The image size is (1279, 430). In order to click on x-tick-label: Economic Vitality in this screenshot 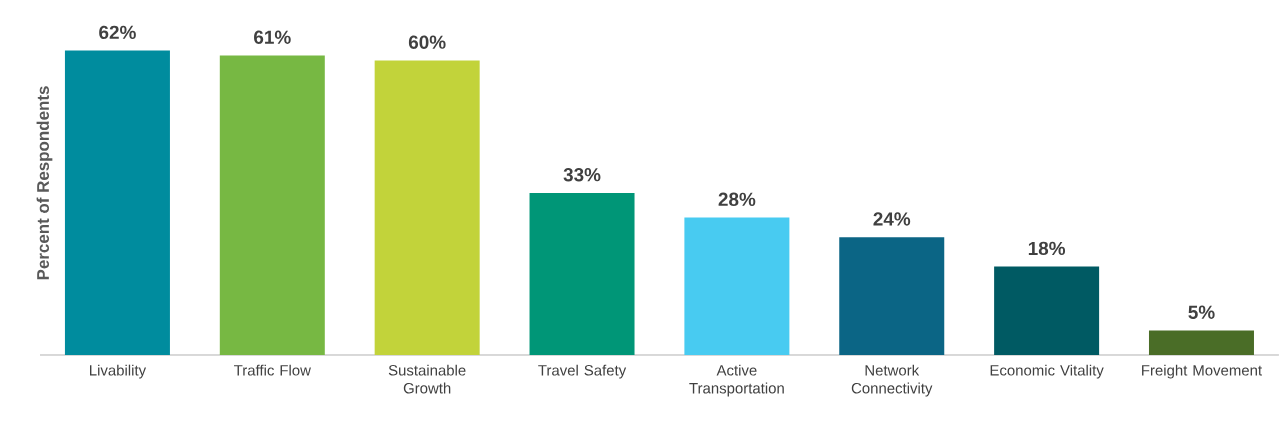, I will do `click(1047, 371)`.